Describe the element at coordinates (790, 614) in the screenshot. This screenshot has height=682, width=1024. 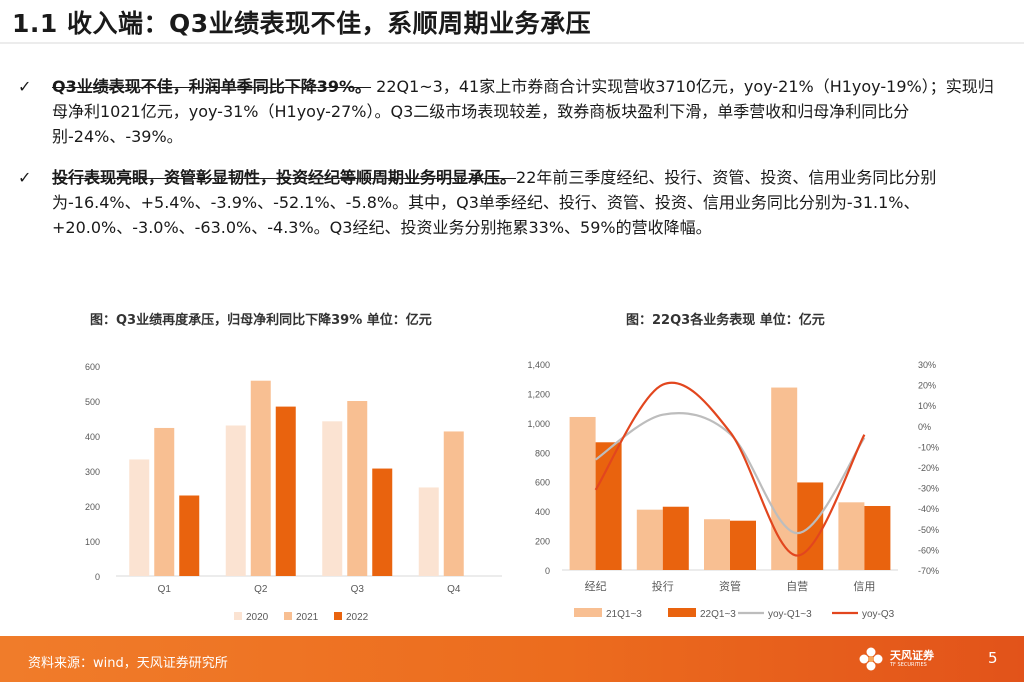
I see `legend-label: yoy-Q1~3` at that location.